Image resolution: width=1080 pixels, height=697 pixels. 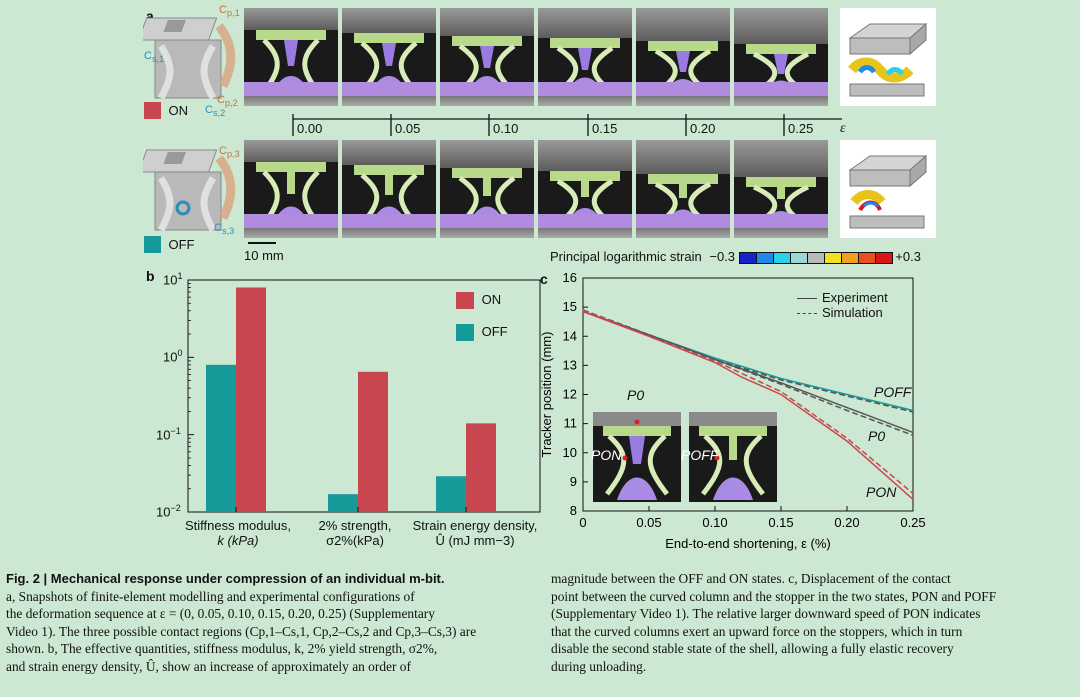 What do you see at coordinates (700, 455) in the screenshot?
I see `inset-label-poff: POFF` at bounding box center [700, 455].